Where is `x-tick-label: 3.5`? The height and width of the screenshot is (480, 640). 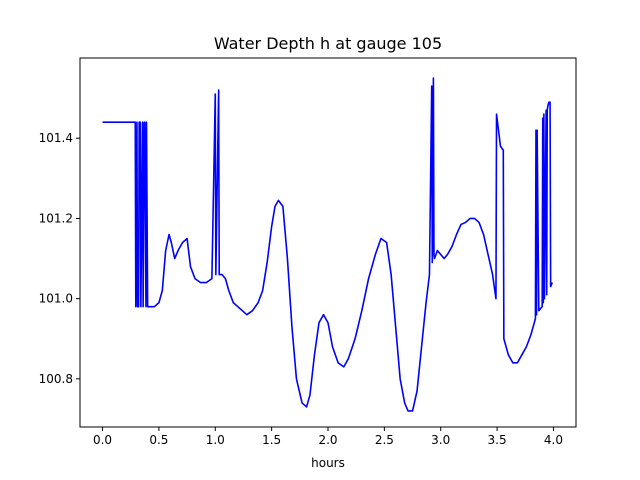 x-tick-label: 3.5 is located at coordinates (497, 440).